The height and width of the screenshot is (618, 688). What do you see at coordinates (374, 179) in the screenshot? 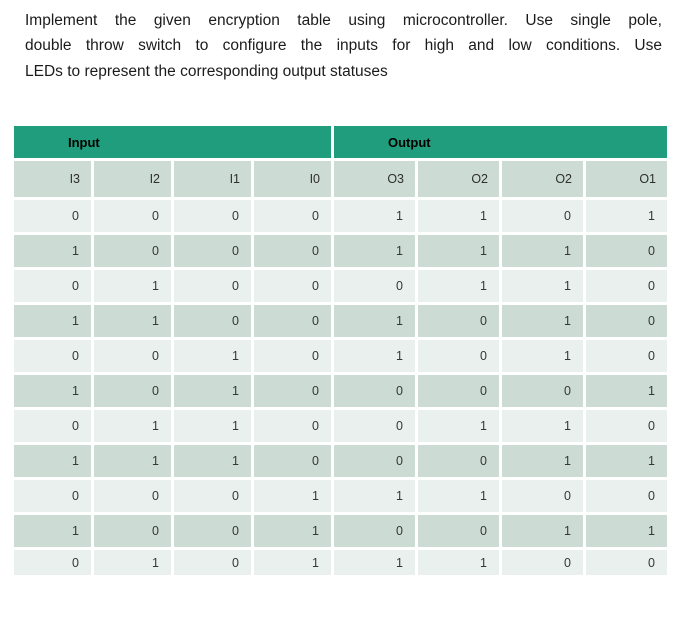
I see `column-header-o3: O3` at bounding box center [374, 179].